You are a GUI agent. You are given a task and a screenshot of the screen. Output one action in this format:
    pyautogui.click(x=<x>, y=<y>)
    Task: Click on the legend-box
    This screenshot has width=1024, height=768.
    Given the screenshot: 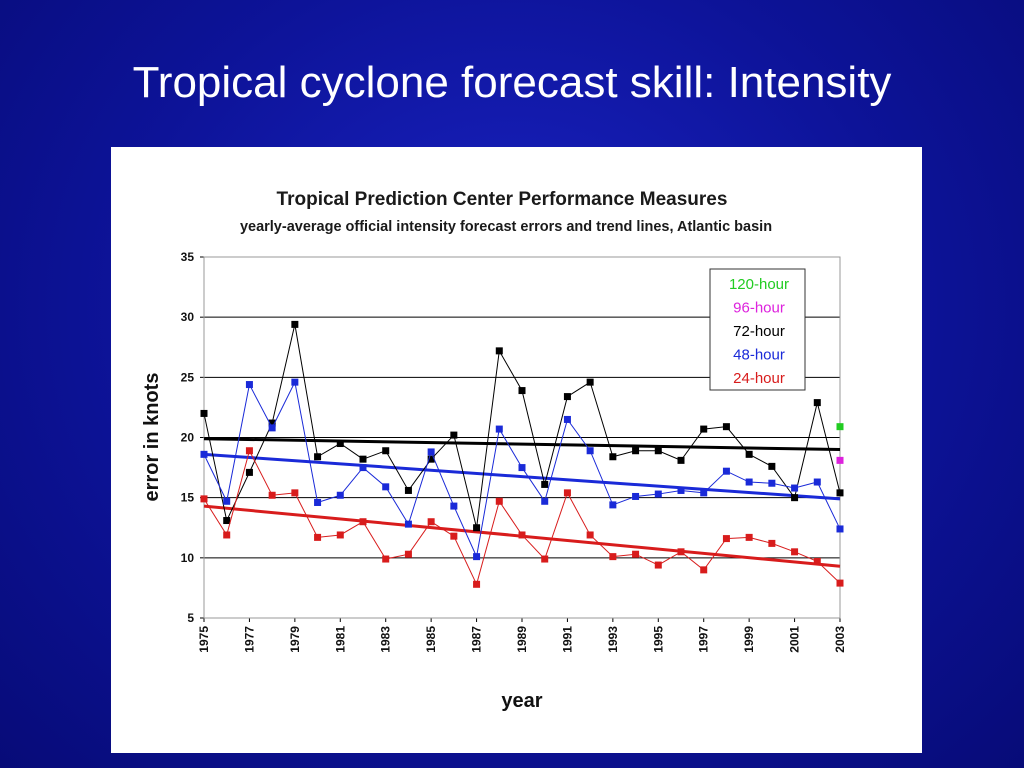 What is the action you would take?
    pyautogui.click(x=757, y=329)
    